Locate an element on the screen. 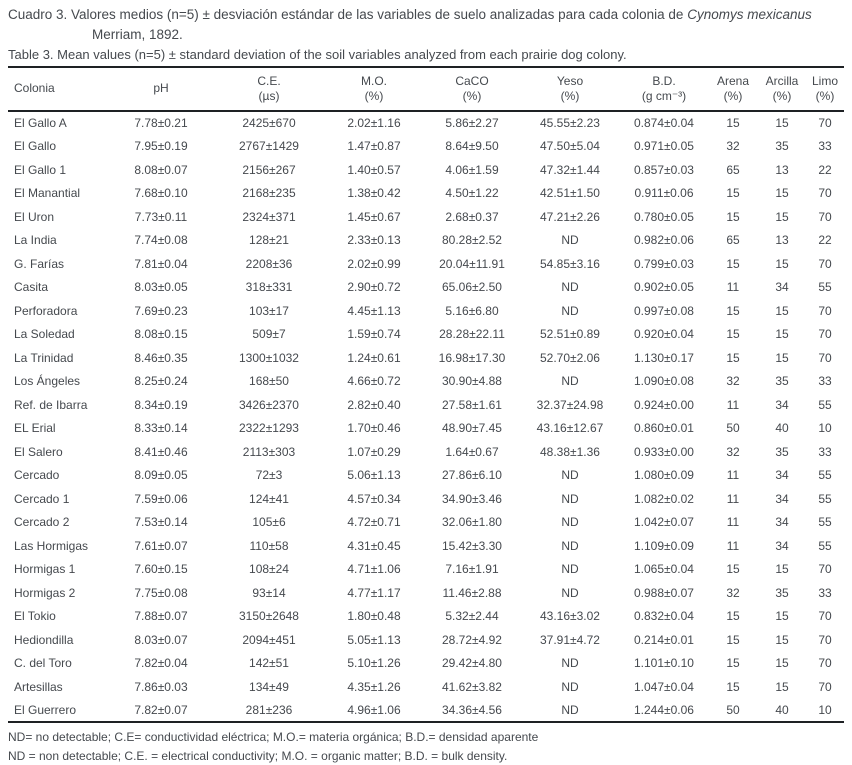 The image size is (852, 765). column-header-colonia: Colonia is located at coordinates (34, 88).